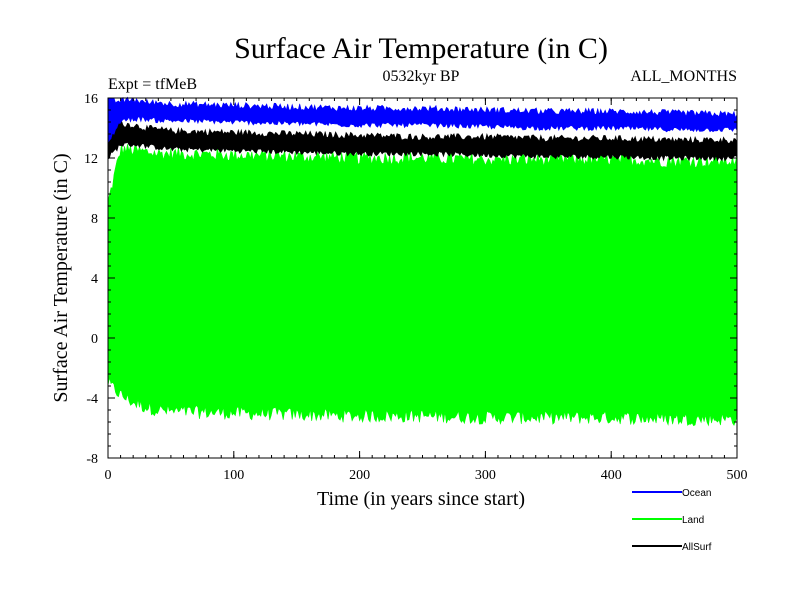 The image size is (800, 600). What do you see at coordinates (92, 399) in the screenshot?
I see `y-tick-label: -4` at bounding box center [92, 399].